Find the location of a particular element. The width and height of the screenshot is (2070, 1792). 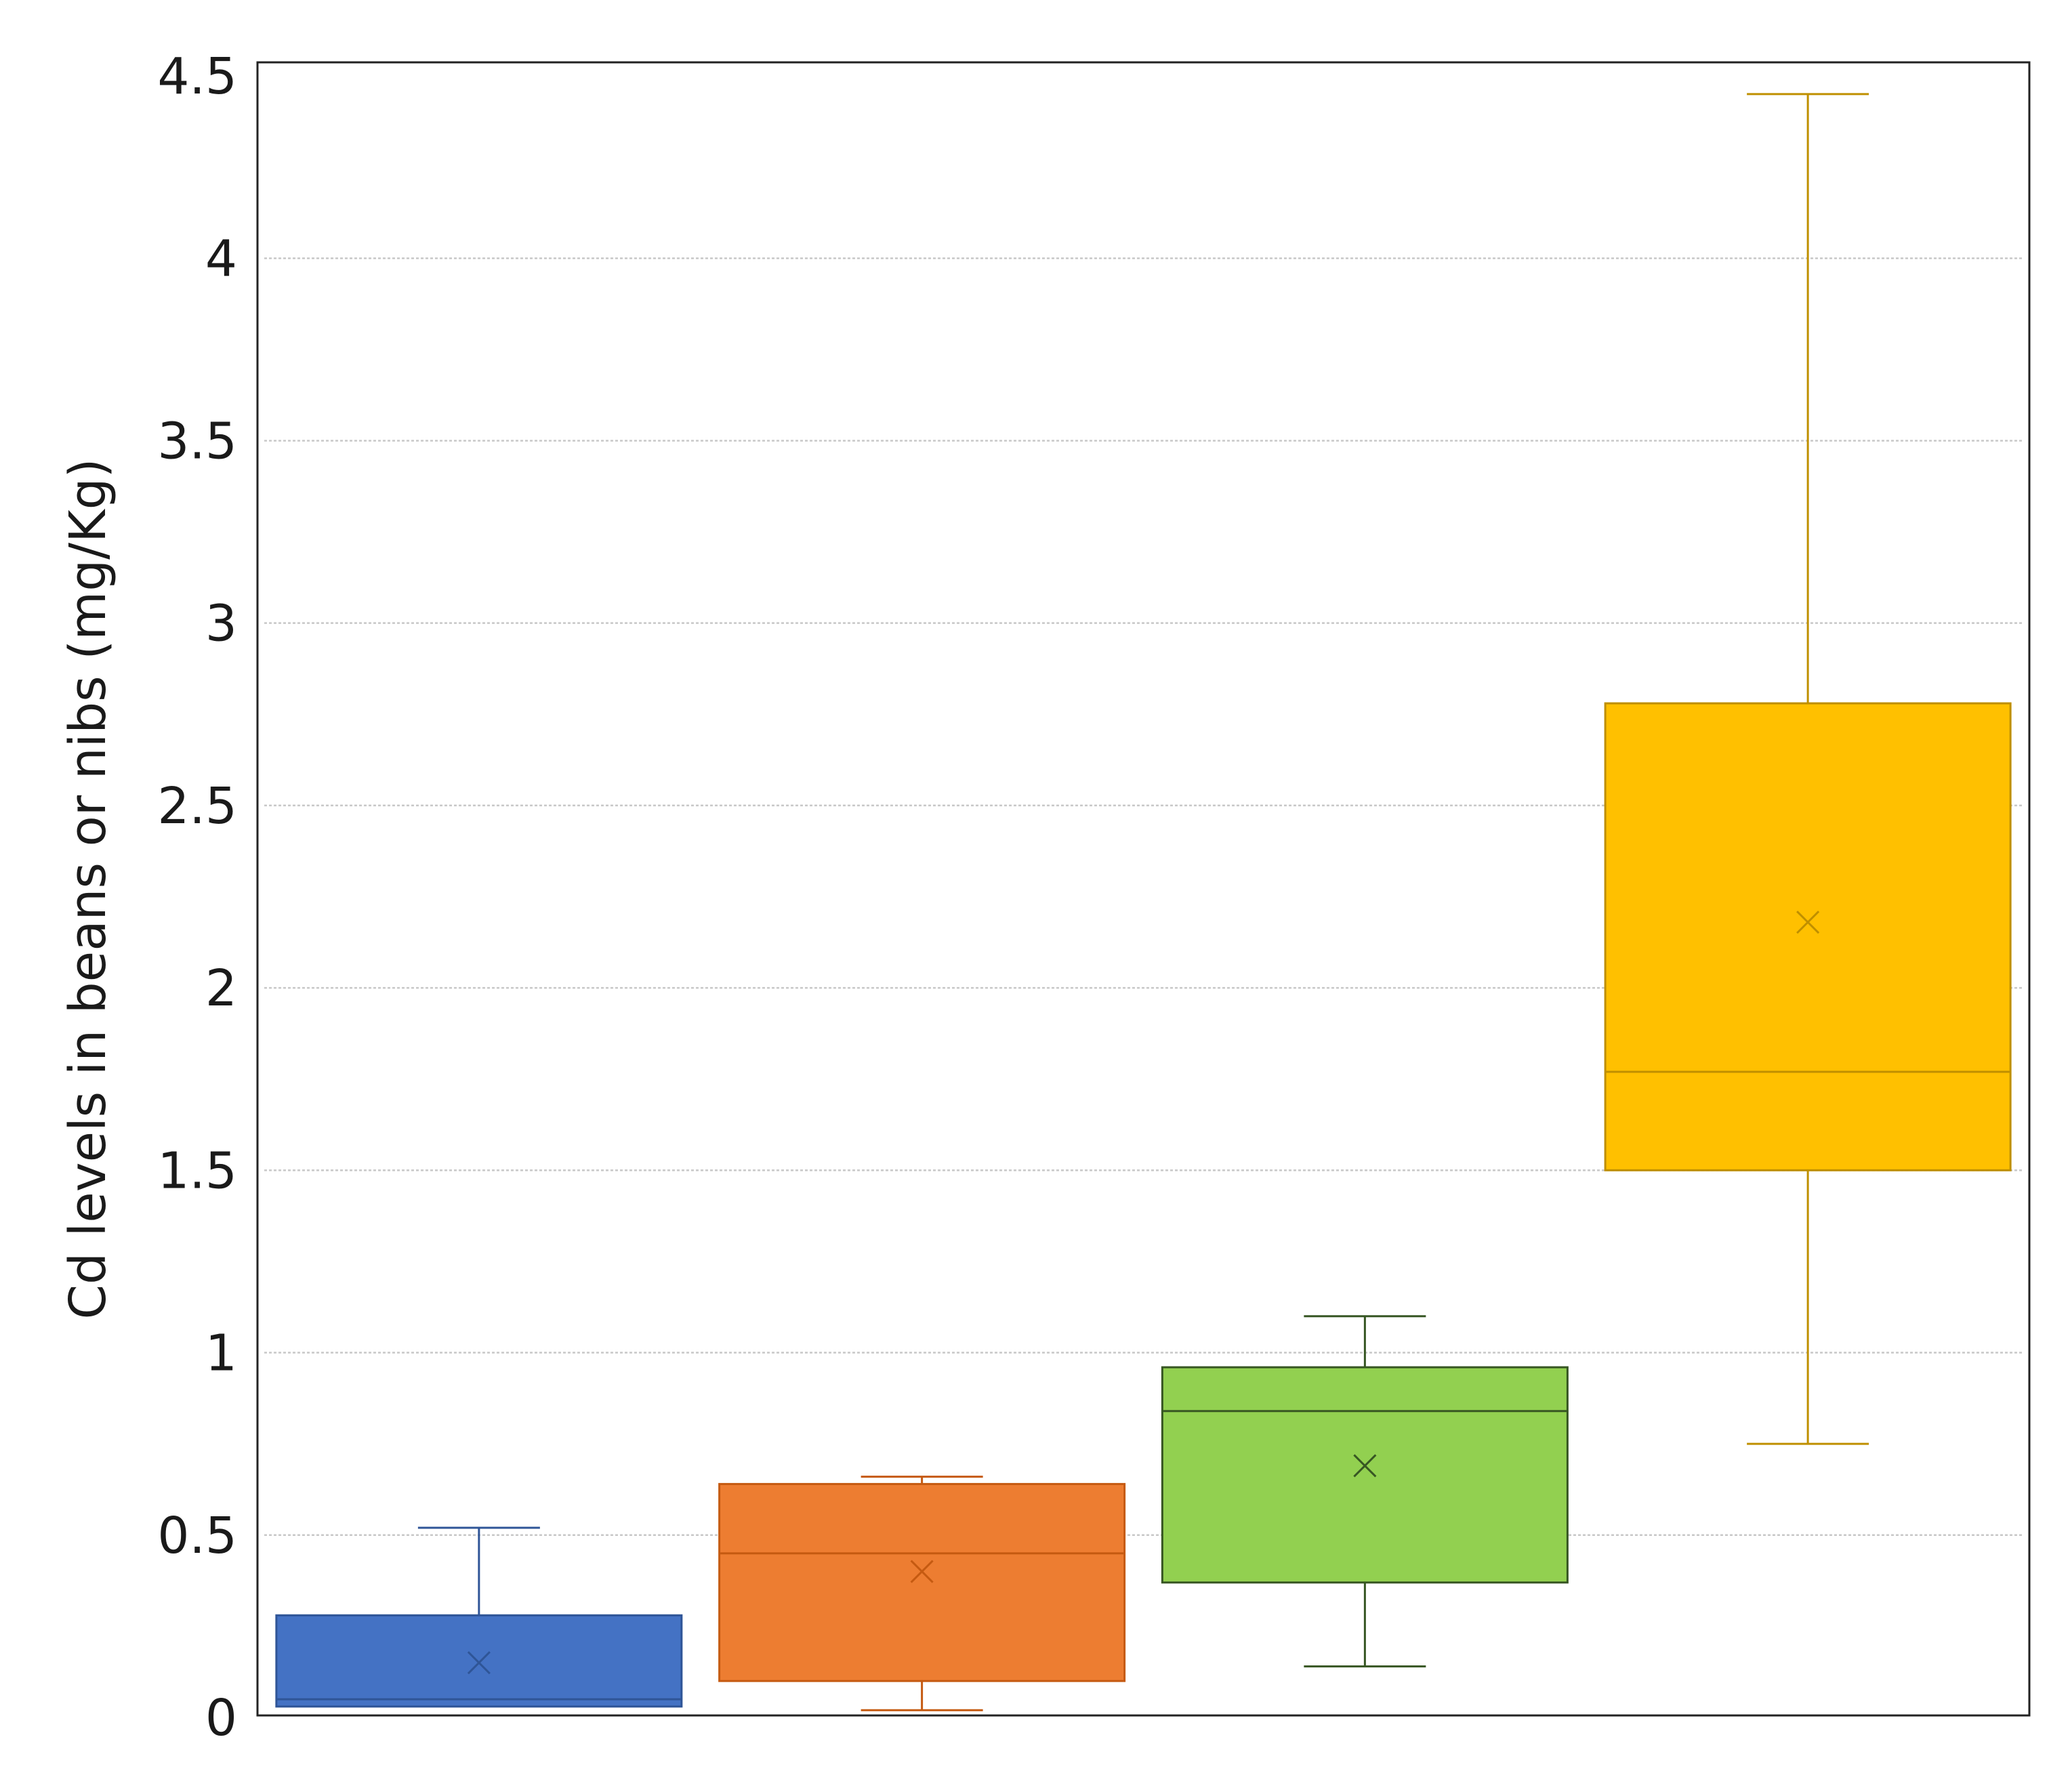

y-tick-label-1: 0.5 is located at coordinates (197, 1536).